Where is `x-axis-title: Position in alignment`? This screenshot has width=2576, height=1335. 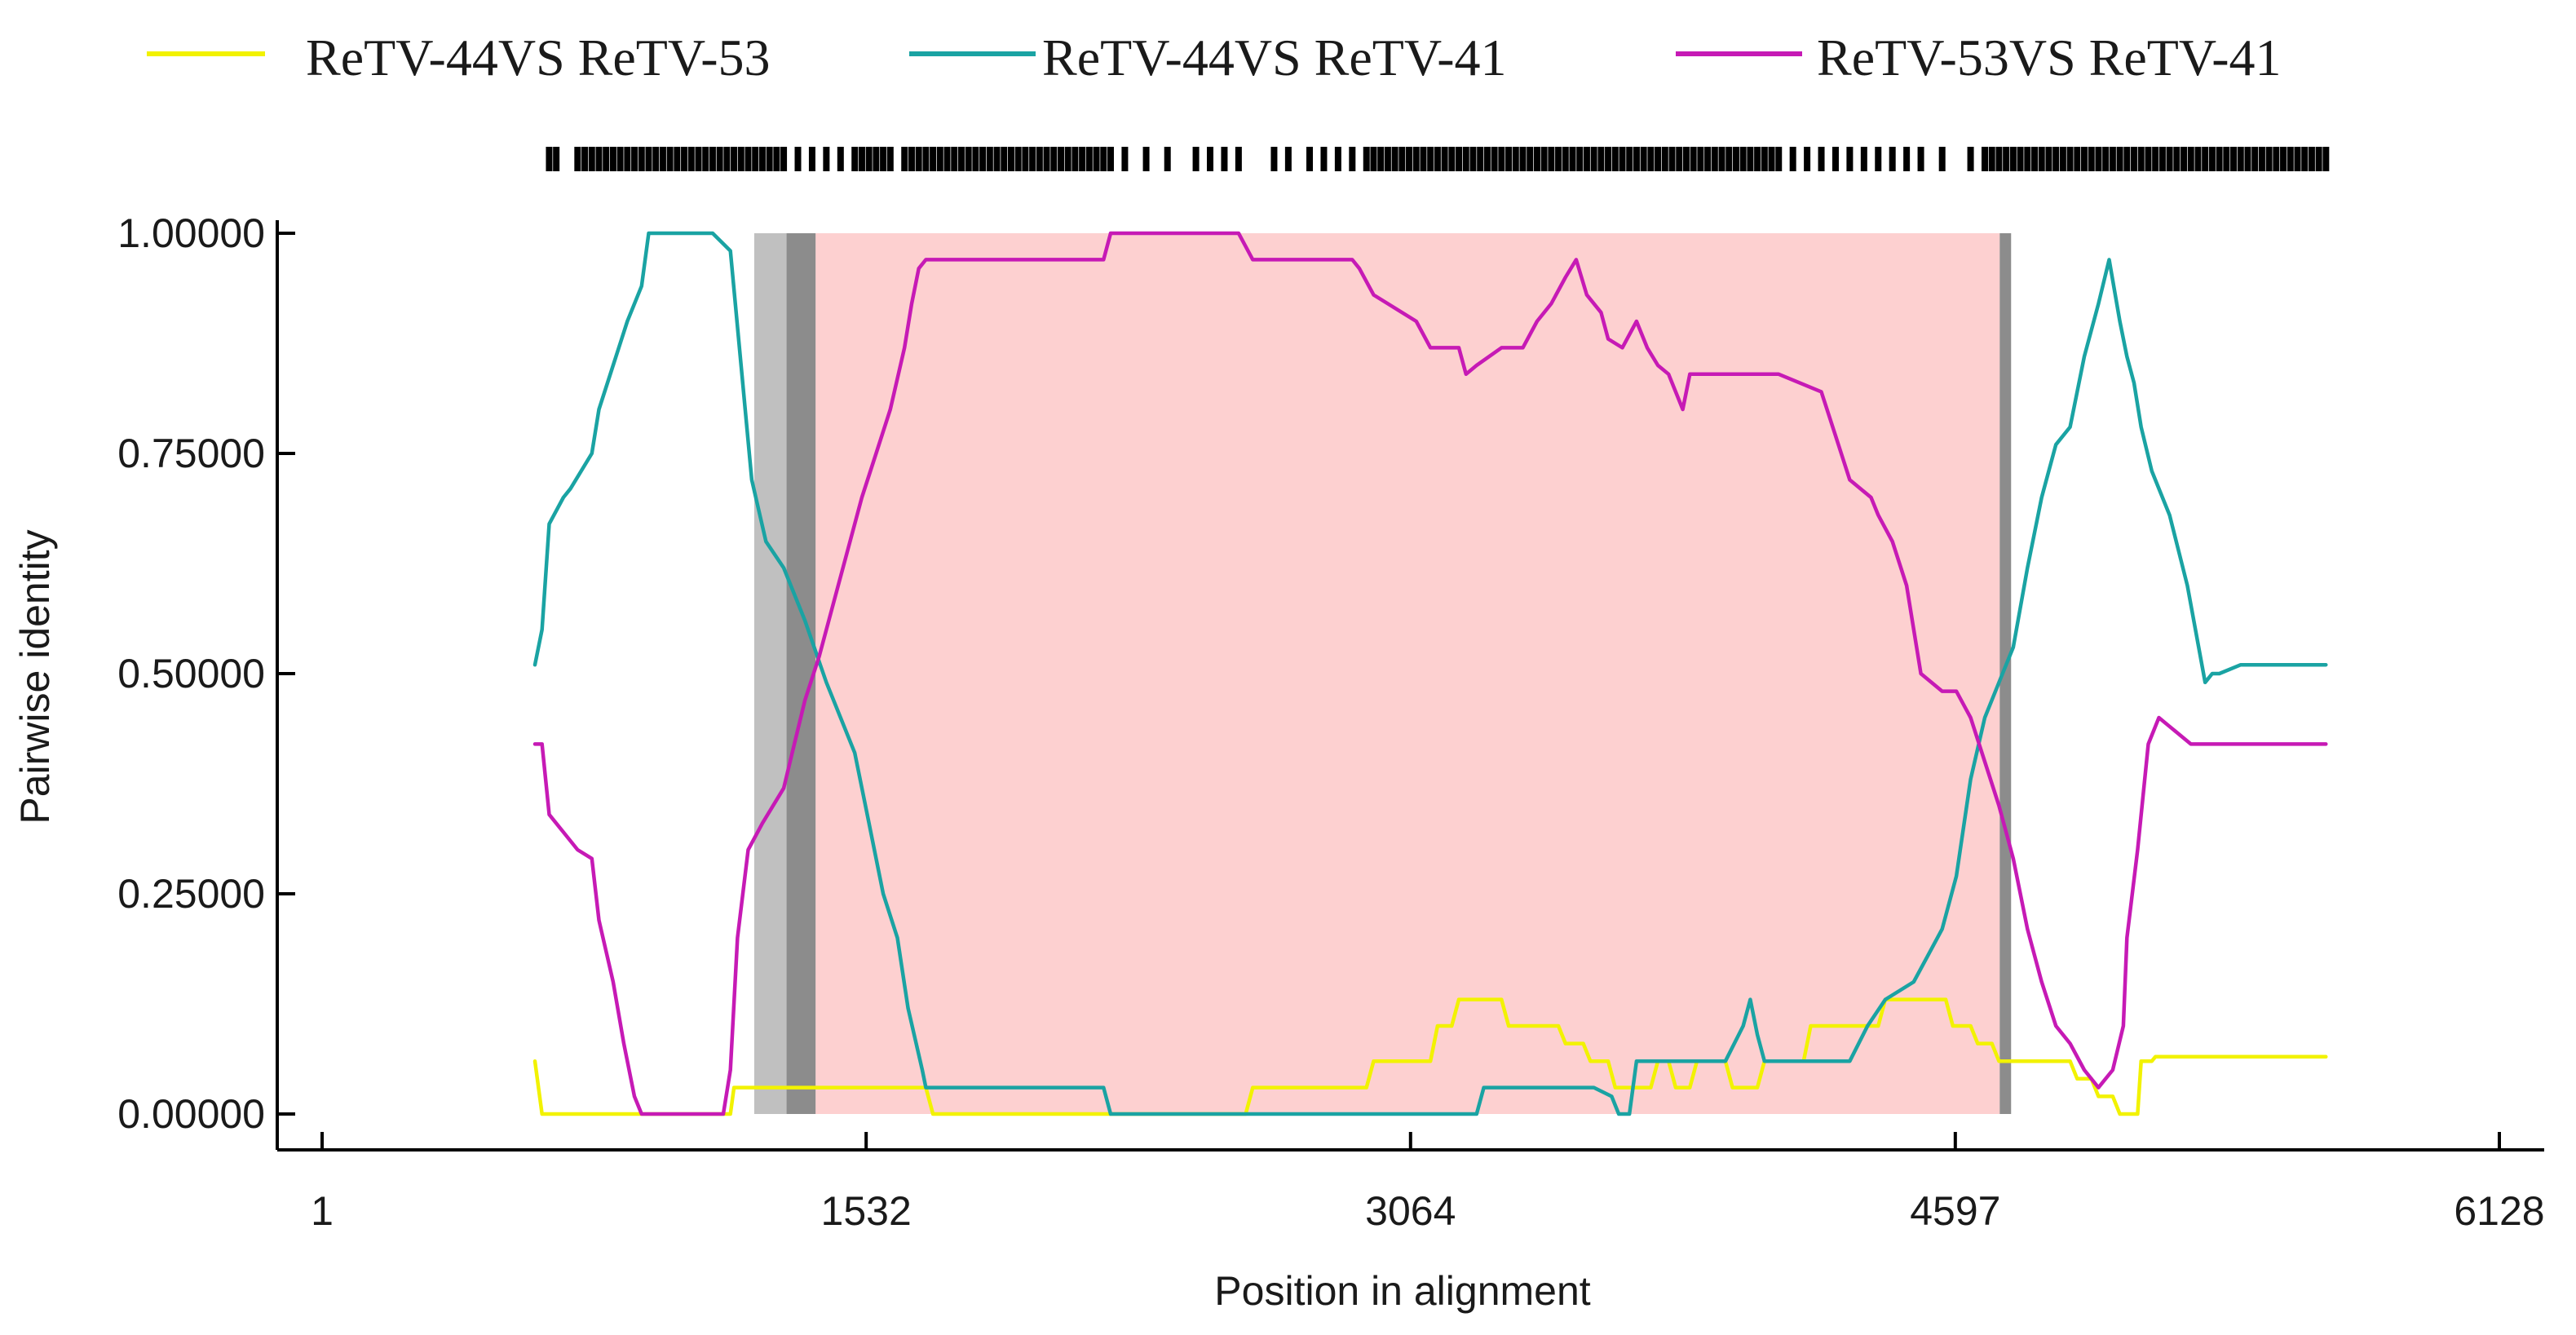 x-axis-title: Position in alignment is located at coordinates (1402, 1291).